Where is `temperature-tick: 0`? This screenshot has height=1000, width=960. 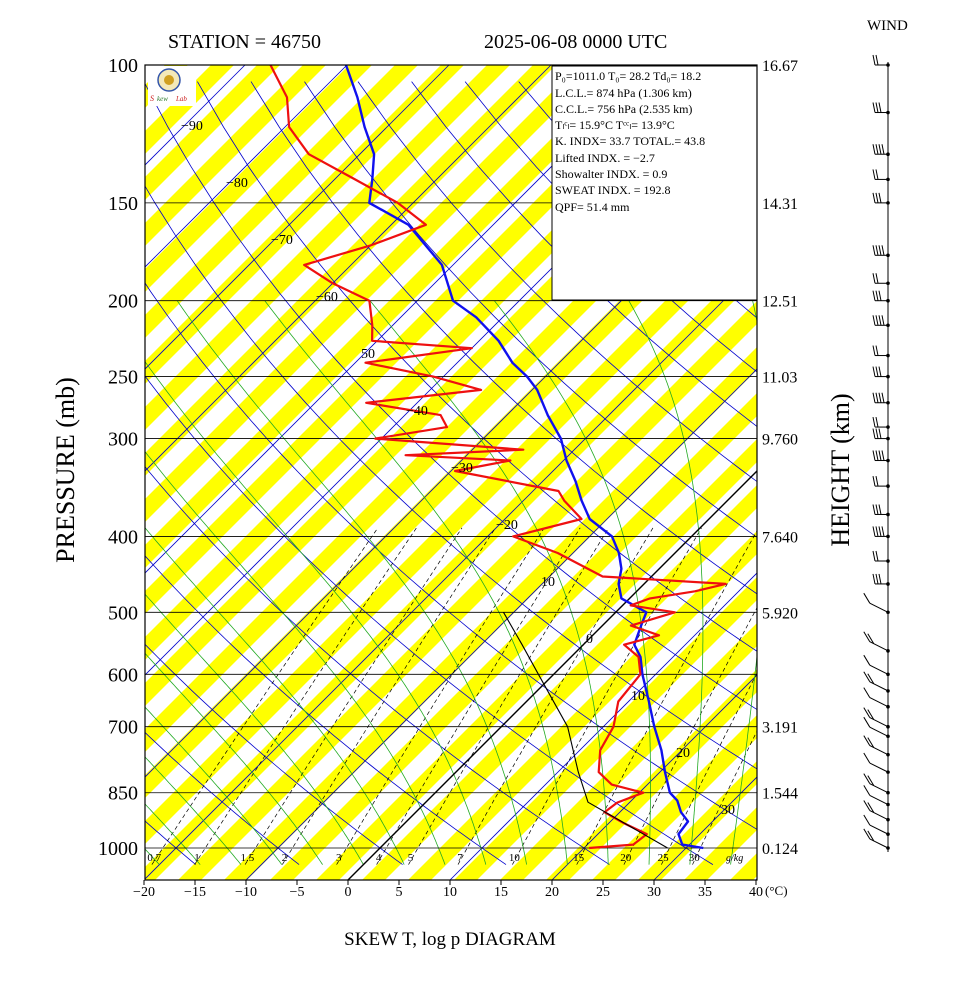
temperature-tick: 0 is located at coordinates (348, 892).